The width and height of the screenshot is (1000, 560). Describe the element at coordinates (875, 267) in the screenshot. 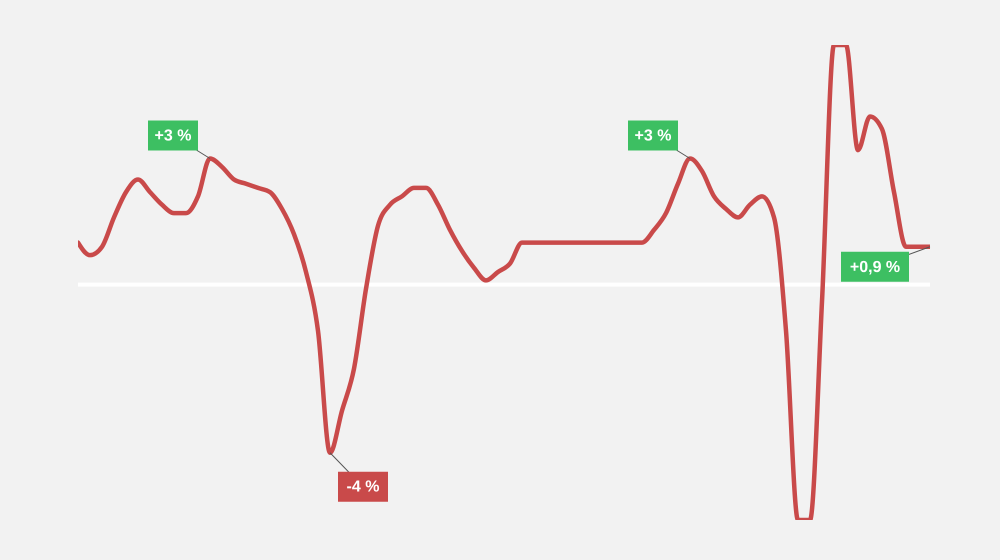

I see `data-label: +0,9 %` at that location.